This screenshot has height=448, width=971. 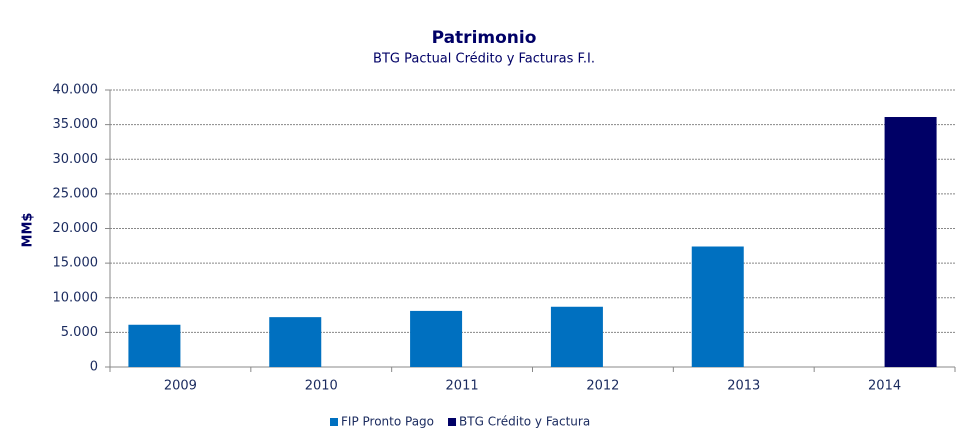 I want to click on chart-title: Patrimonio, so click(x=484, y=38).